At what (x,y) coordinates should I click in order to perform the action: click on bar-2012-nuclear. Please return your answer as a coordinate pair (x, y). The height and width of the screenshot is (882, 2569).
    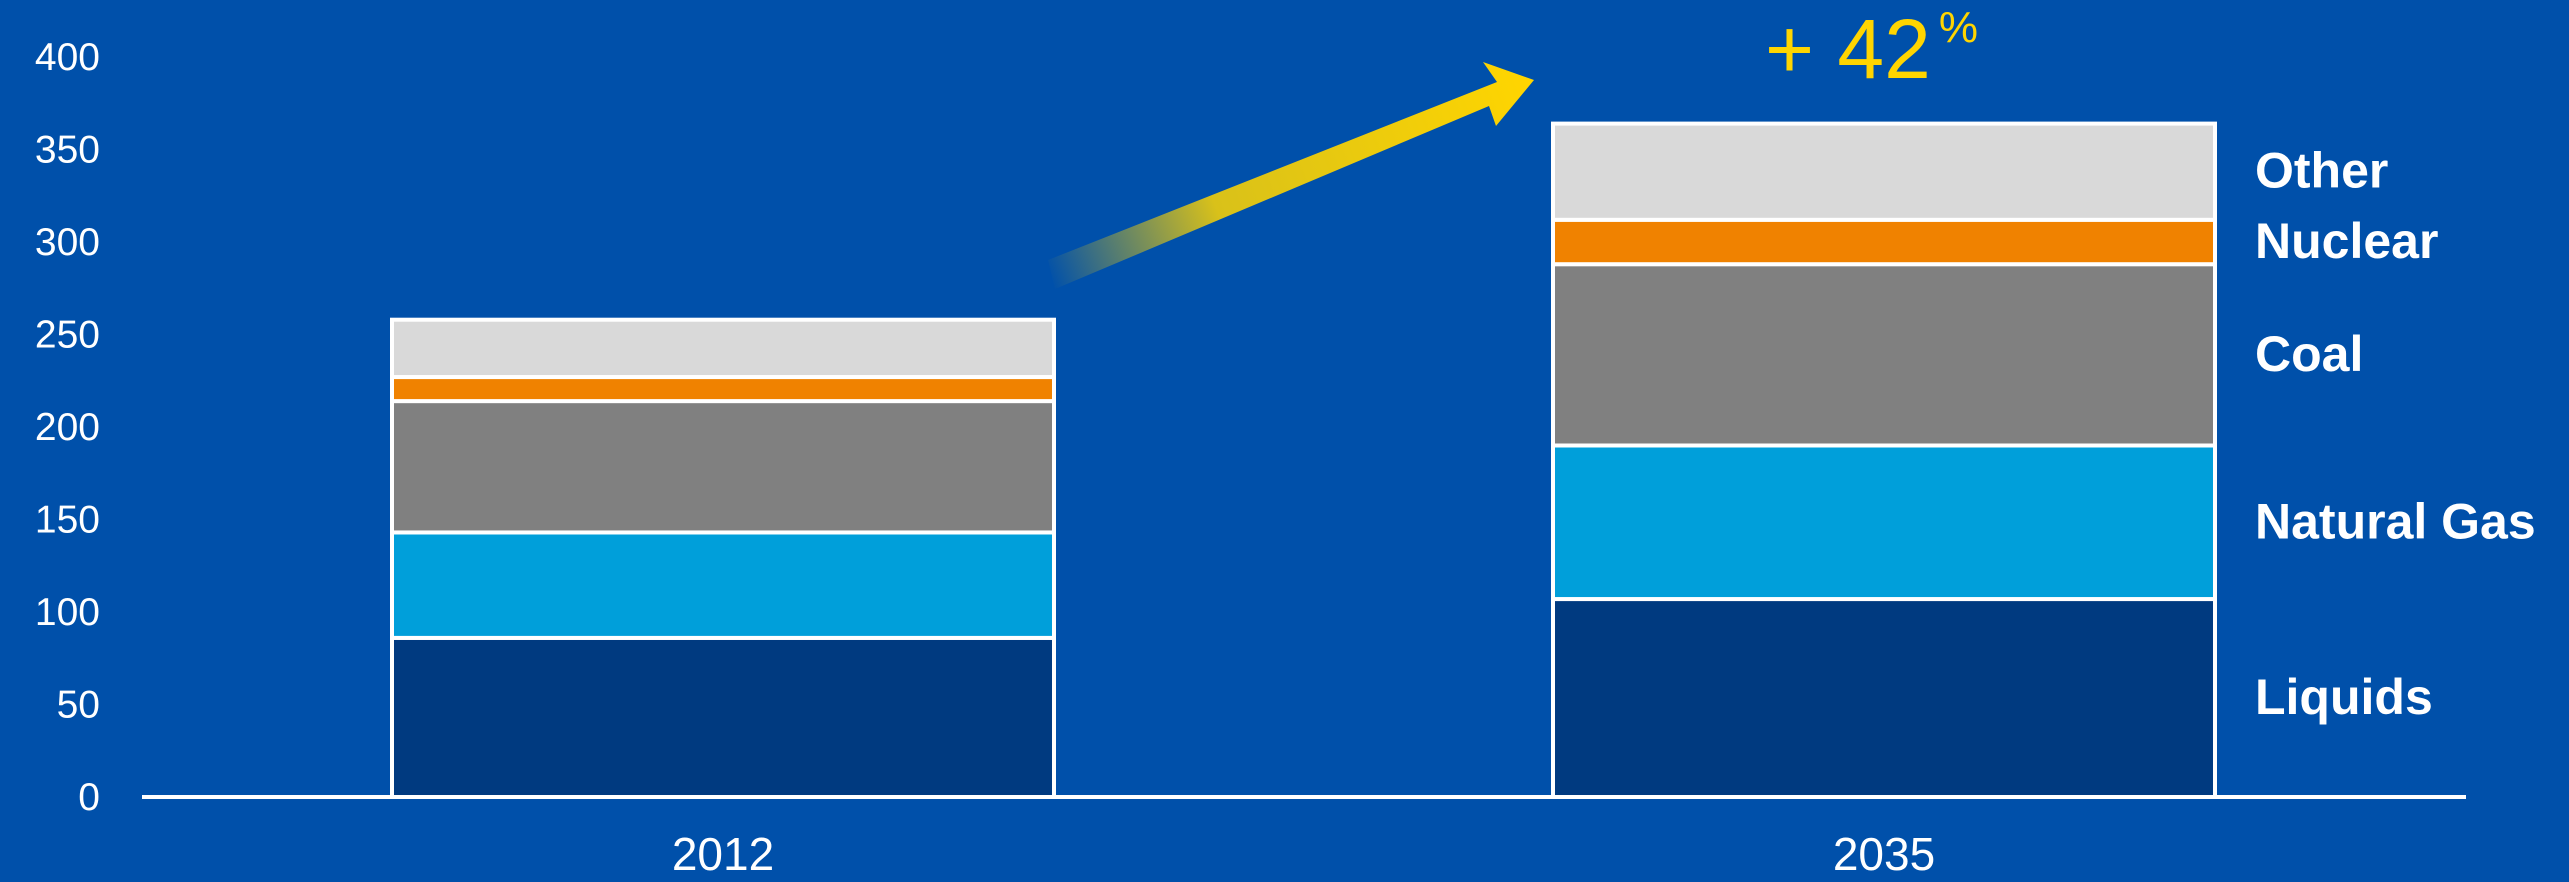
    Looking at the image, I should click on (723, 389).